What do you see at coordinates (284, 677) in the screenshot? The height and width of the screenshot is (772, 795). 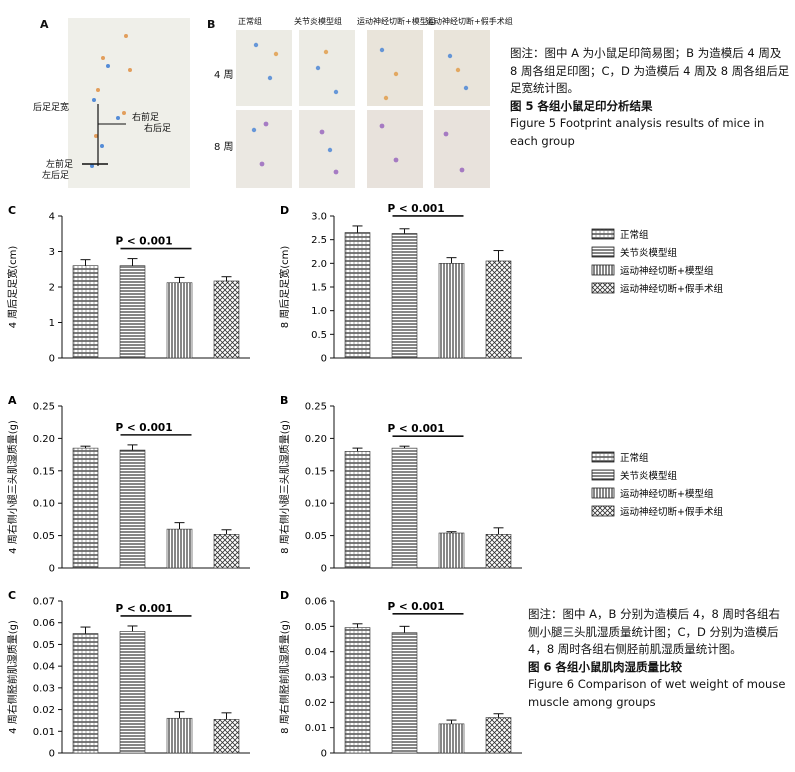 I see `y-axis-label: 8 周右侧胫前肌湿质量(g)` at bounding box center [284, 677].